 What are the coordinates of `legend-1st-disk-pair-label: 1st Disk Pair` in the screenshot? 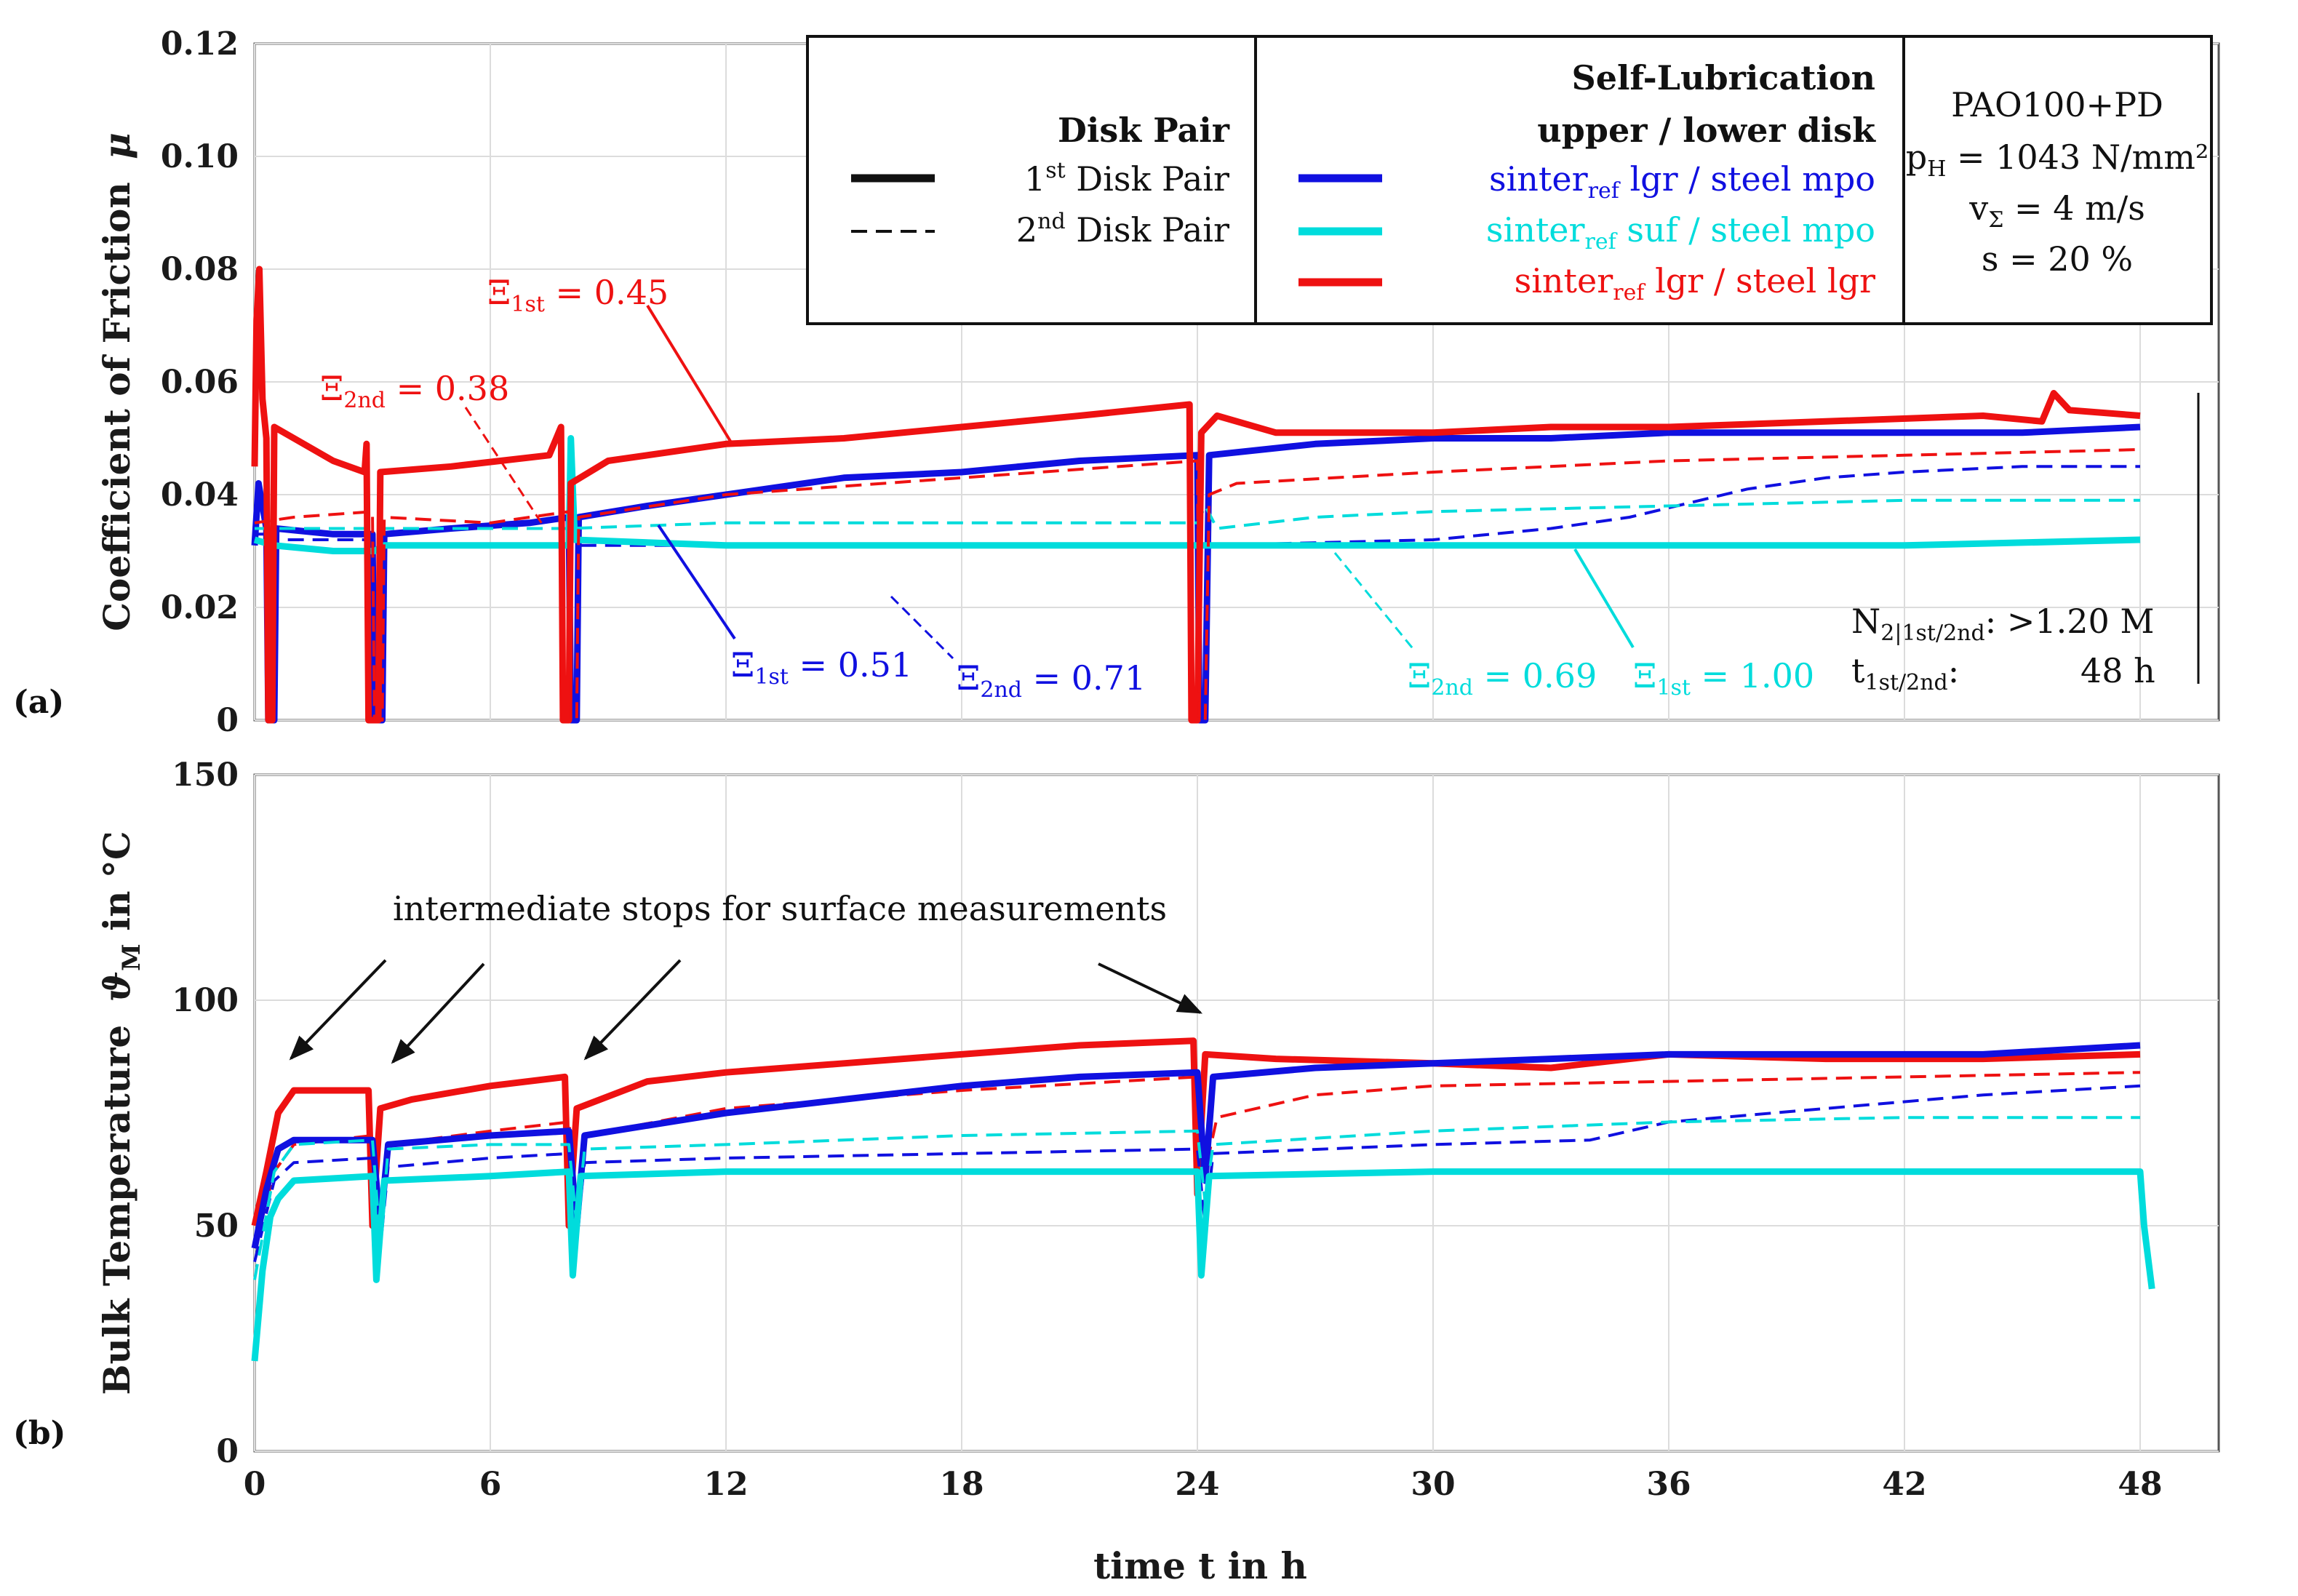 It's located at (1126, 178).